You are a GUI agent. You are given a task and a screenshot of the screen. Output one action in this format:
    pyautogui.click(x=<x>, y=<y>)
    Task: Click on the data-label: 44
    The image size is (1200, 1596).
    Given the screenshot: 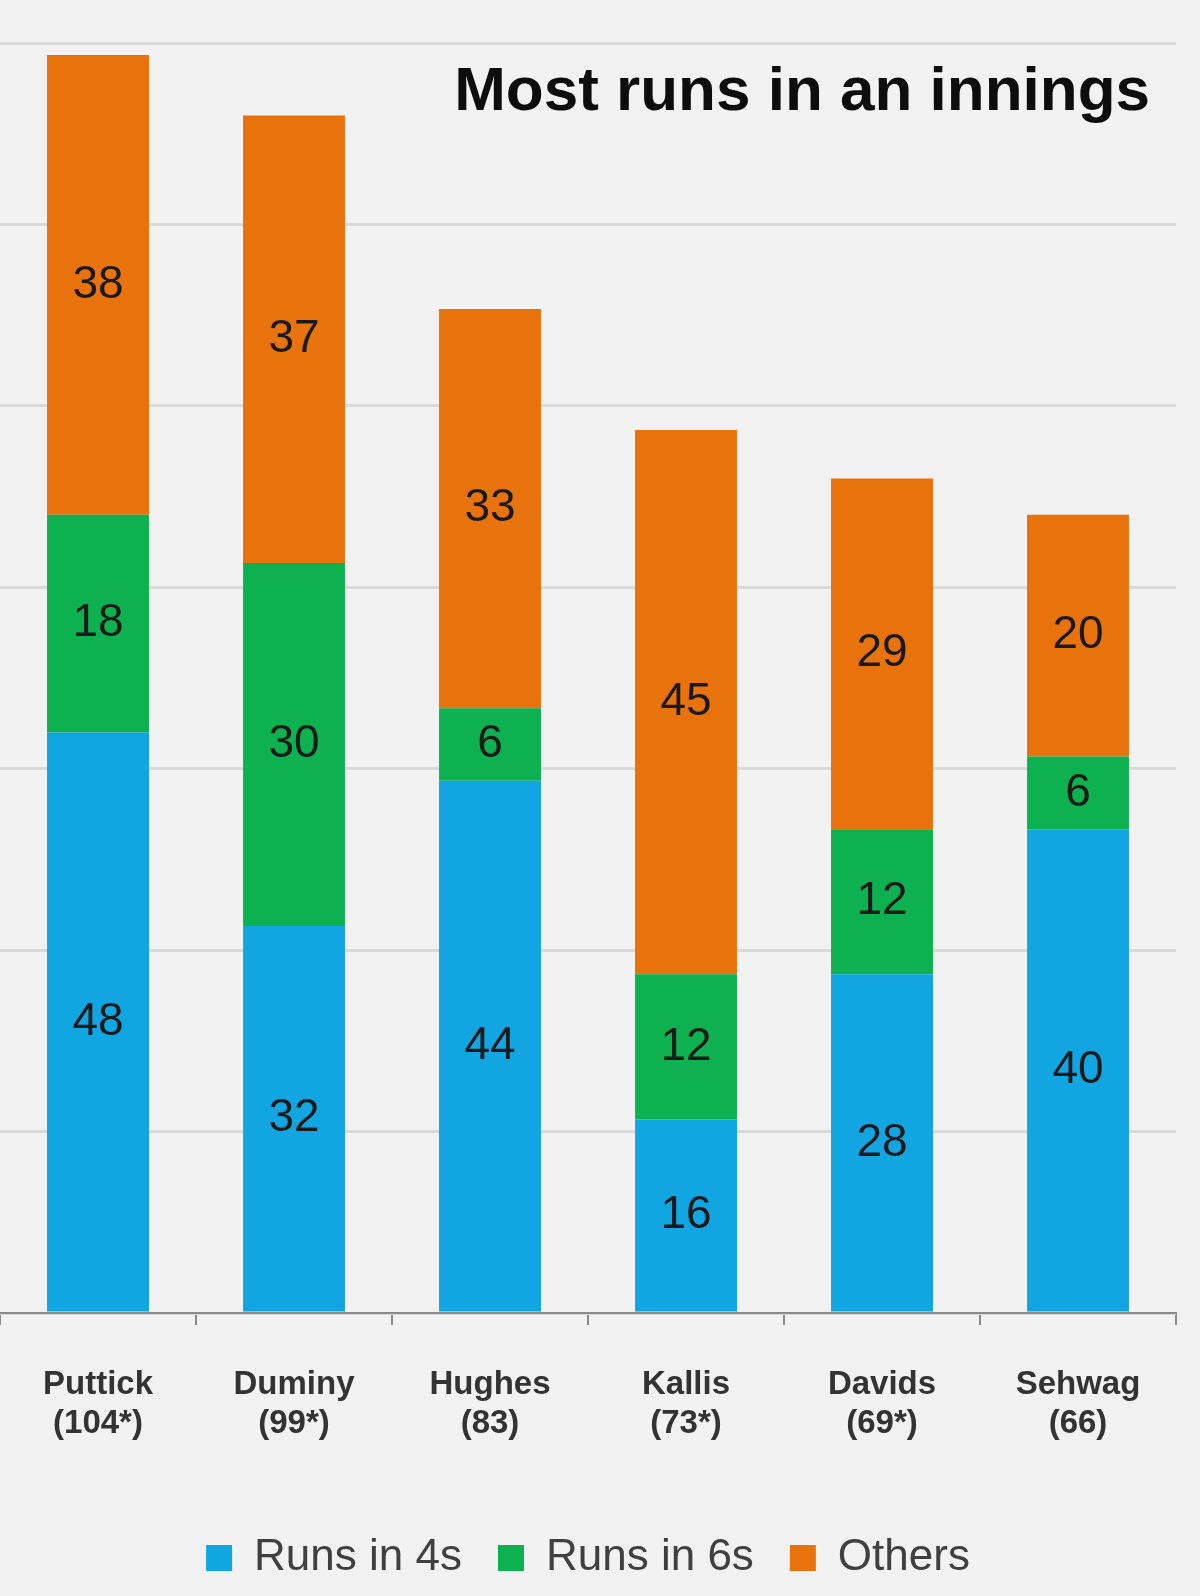 What is the action you would take?
    pyautogui.click(x=490, y=1042)
    